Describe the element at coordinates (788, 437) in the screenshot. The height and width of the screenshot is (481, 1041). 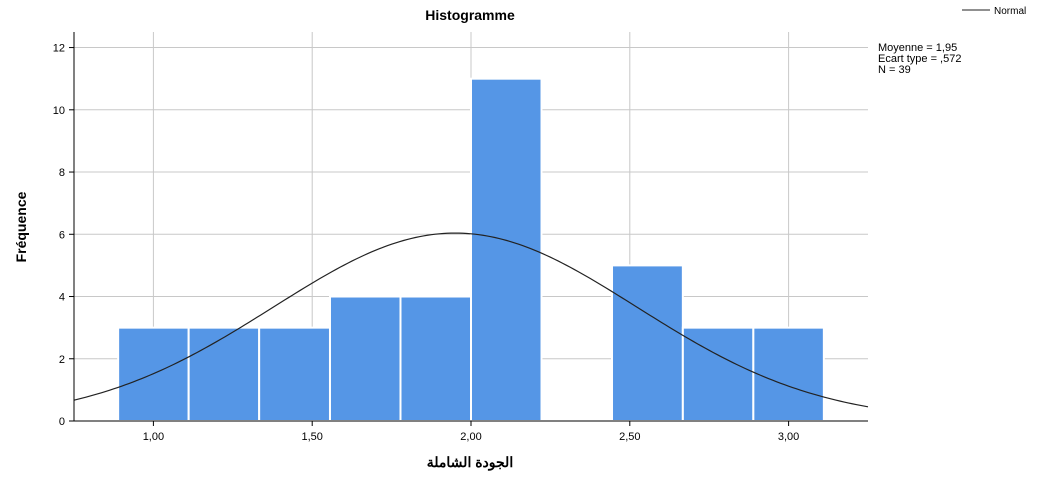
I see `x-tick-label-4: 3,00` at that location.